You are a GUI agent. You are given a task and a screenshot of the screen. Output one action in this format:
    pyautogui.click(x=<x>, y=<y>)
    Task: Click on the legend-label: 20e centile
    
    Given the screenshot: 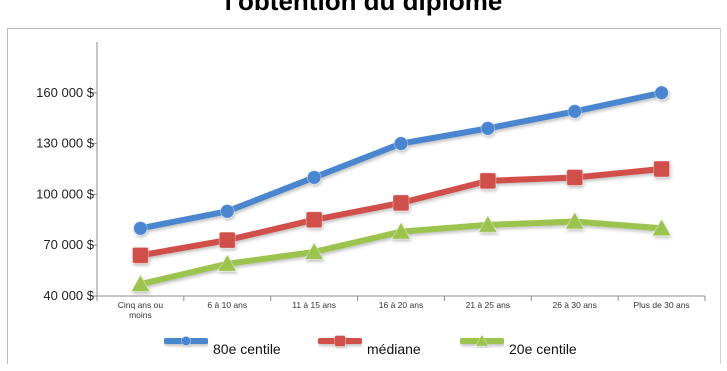 What is the action you would take?
    pyautogui.click(x=543, y=349)
    